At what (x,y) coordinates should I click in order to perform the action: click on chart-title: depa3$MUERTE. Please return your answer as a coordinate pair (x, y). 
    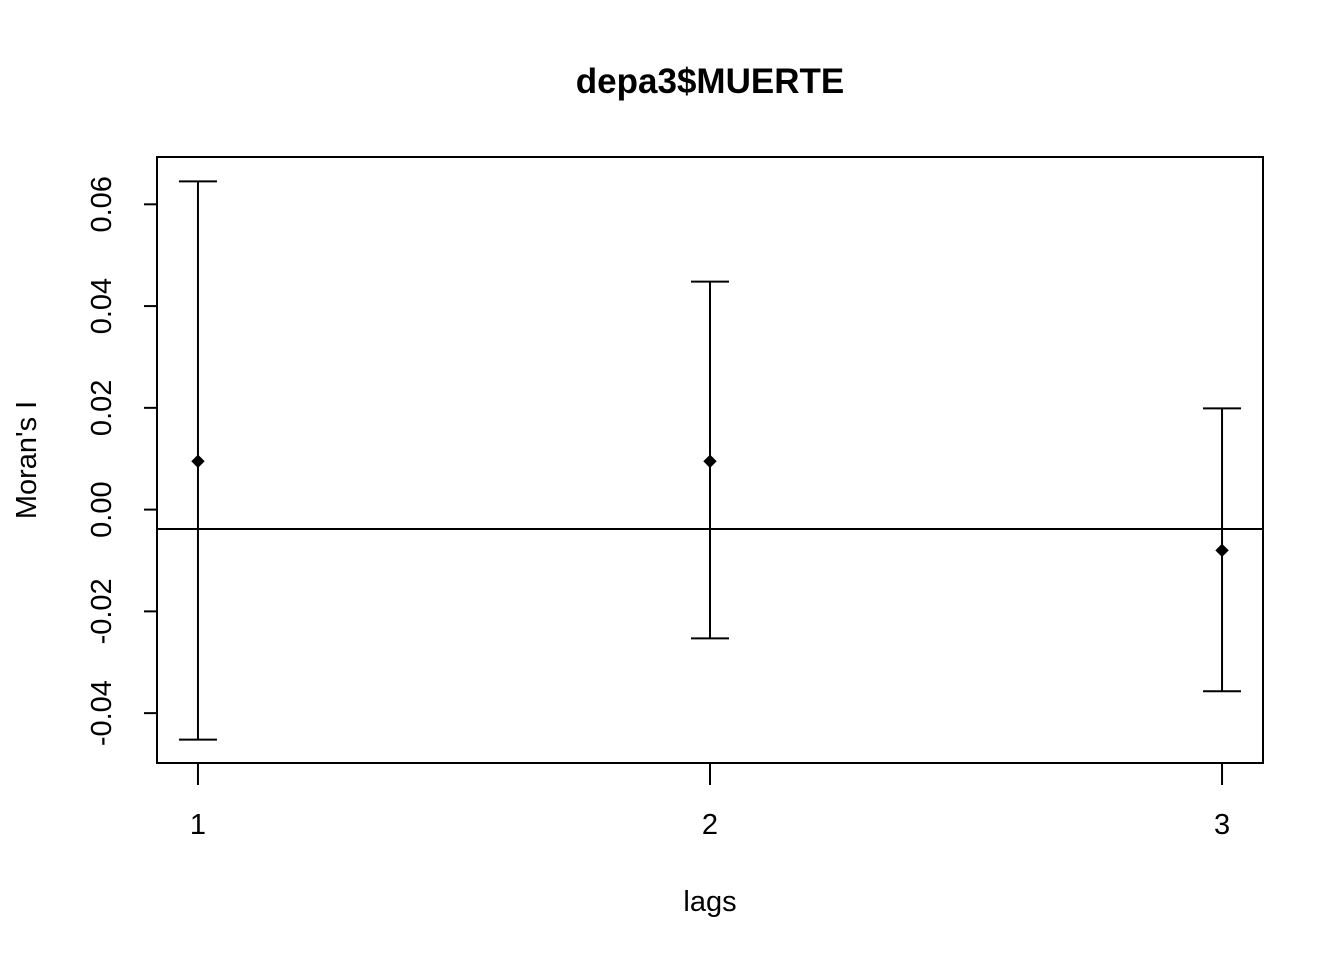
    Looking at the image, I should click on (710, 81).